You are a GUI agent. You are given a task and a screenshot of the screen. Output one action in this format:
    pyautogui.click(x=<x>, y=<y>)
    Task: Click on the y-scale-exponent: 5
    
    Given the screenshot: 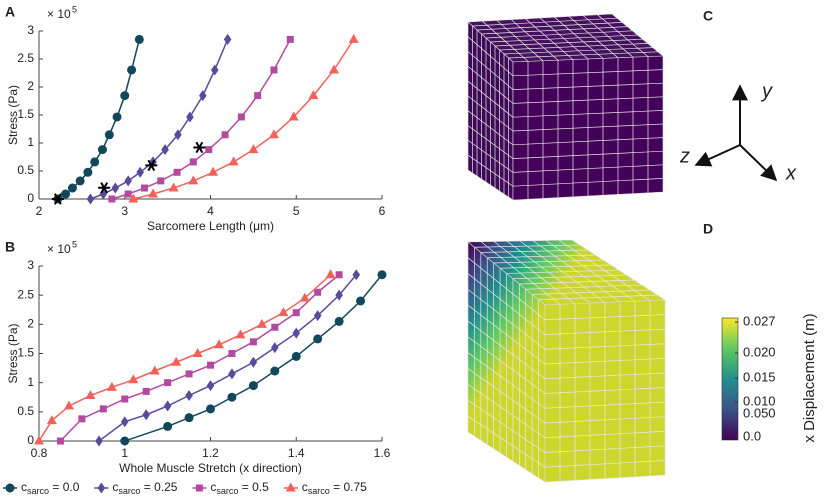 What is the action you would take?
    pyautogui.click(x=74, y=9)
    